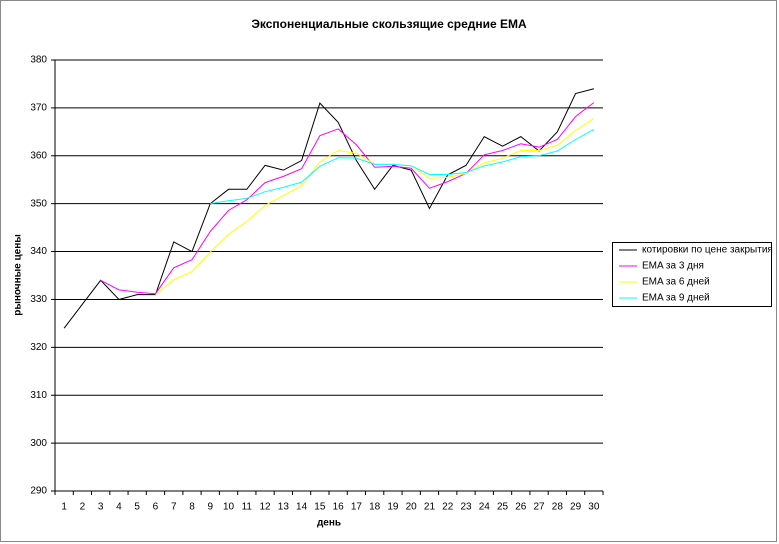 This screenshot has width=779, height=544. Describe the element at coordinates (192, 507) in the screenshot. I see `x-tick-label: 8` at that location.